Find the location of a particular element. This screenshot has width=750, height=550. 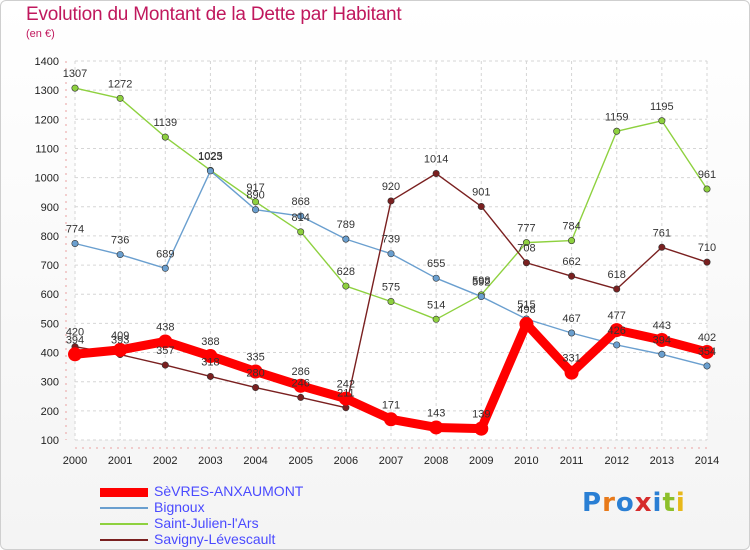

data-label: 443 is located at coordinates (662, 326).